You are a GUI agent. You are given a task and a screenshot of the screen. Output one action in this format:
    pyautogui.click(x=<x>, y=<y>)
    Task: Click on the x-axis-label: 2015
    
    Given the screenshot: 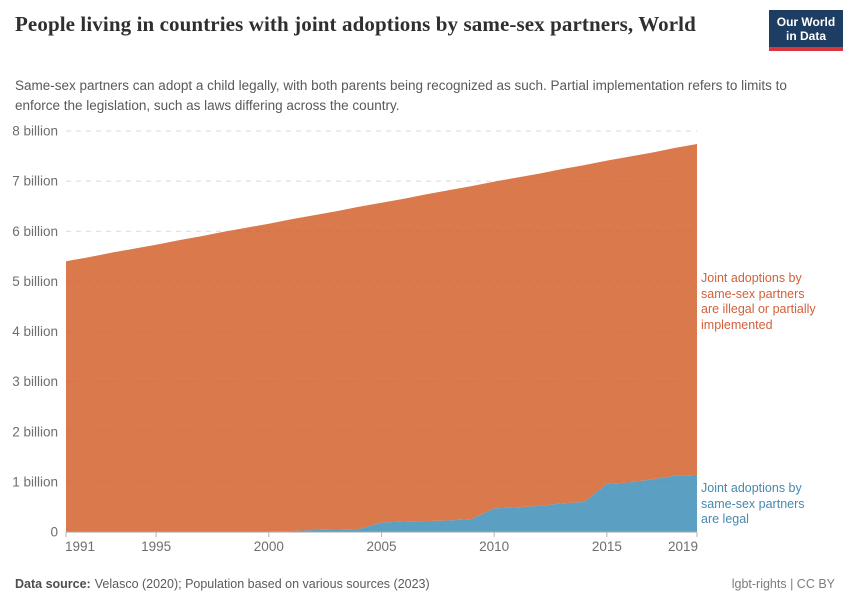 What is the action you would take?
    pyautogui.click(x=607, y=546)
    